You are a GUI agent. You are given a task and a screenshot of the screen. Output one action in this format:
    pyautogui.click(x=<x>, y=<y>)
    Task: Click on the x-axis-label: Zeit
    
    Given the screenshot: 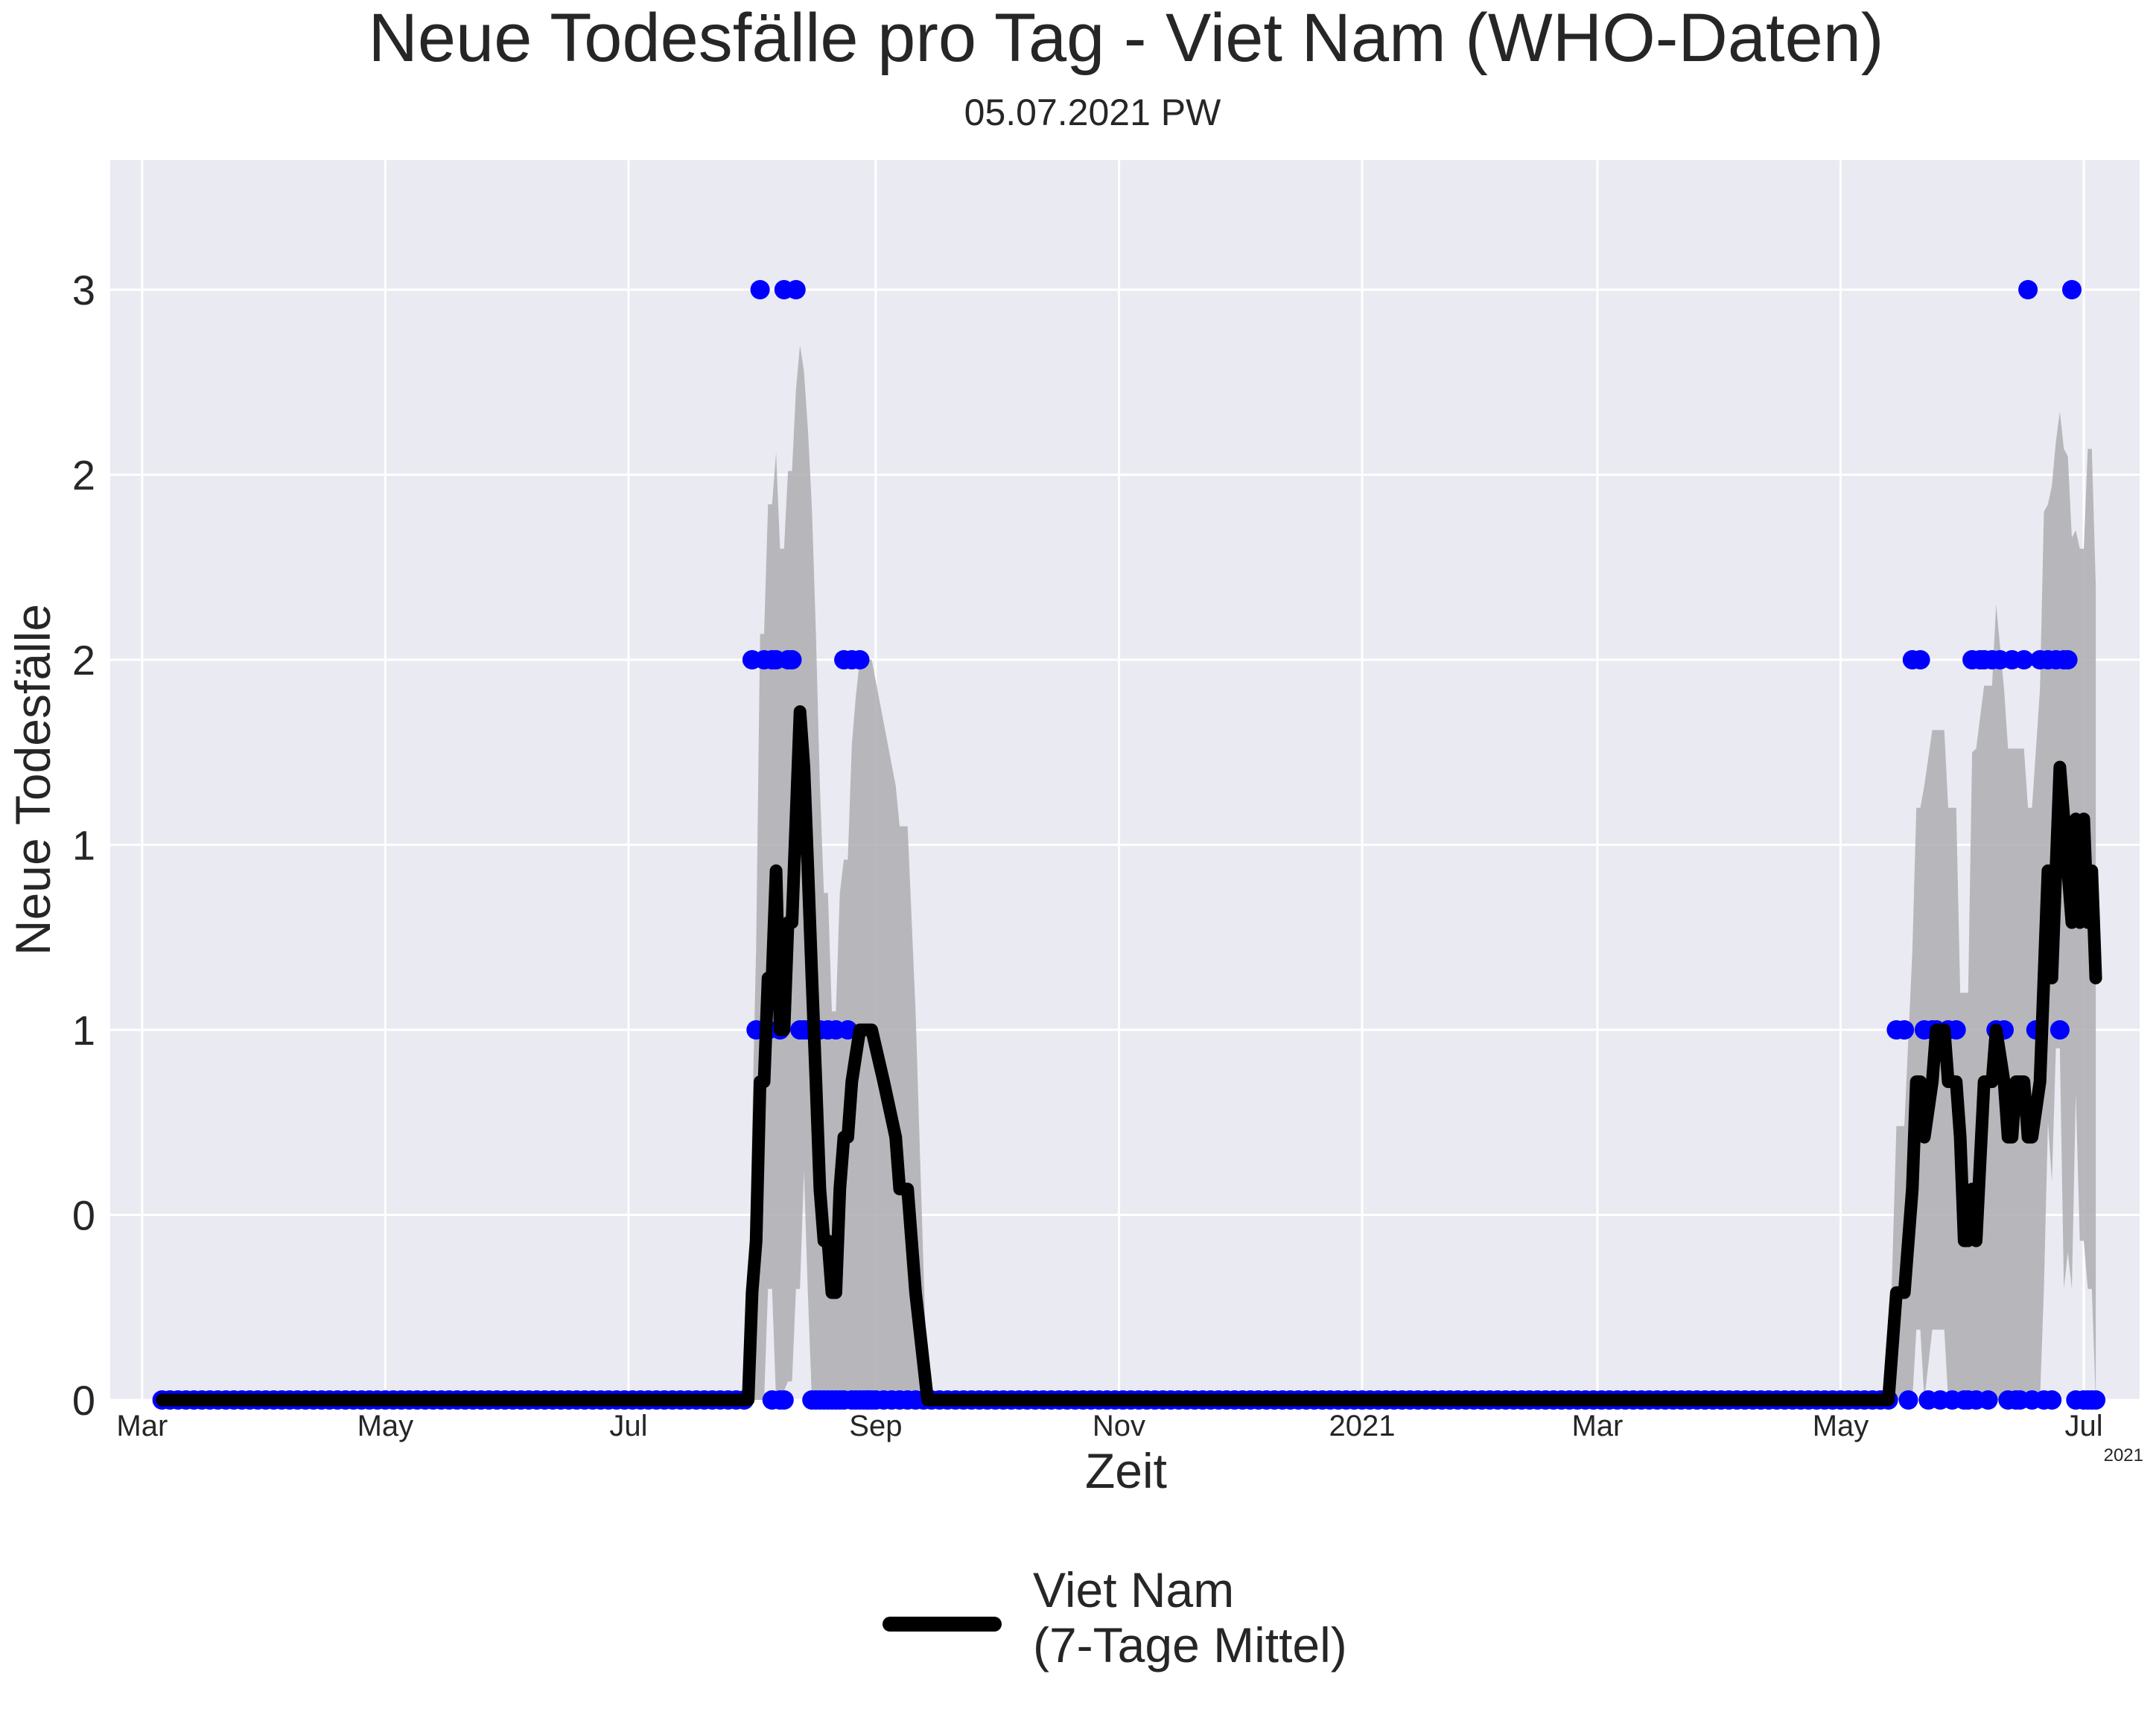 What is the action you would take?
    pyautogui.click(x=1126, y=1470)
    